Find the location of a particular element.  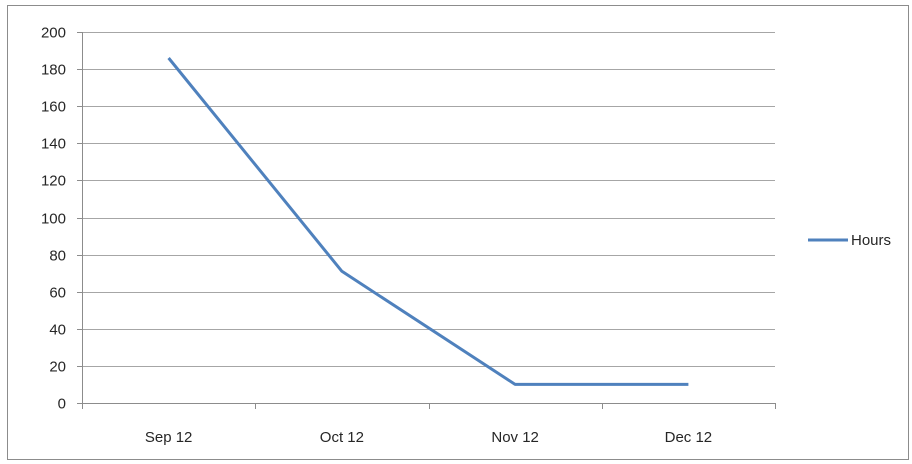

x-axis-tick-labels: Sep 12 Oct 12 Nov 12 Dec 12 is located at coordinates (428, 437).